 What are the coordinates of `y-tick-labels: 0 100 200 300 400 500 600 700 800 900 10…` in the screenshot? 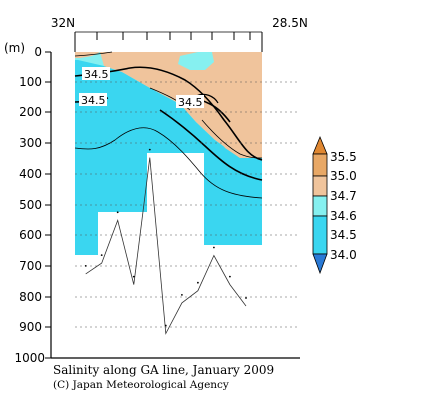 It's located at (29, 205).